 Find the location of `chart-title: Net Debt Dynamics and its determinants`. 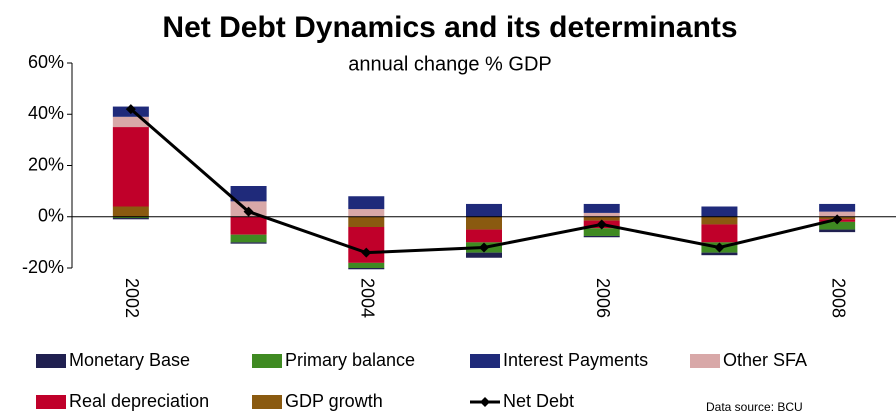

chart-title: Net Debt Dynamics and its determinants is located at coordinates (449, 27).